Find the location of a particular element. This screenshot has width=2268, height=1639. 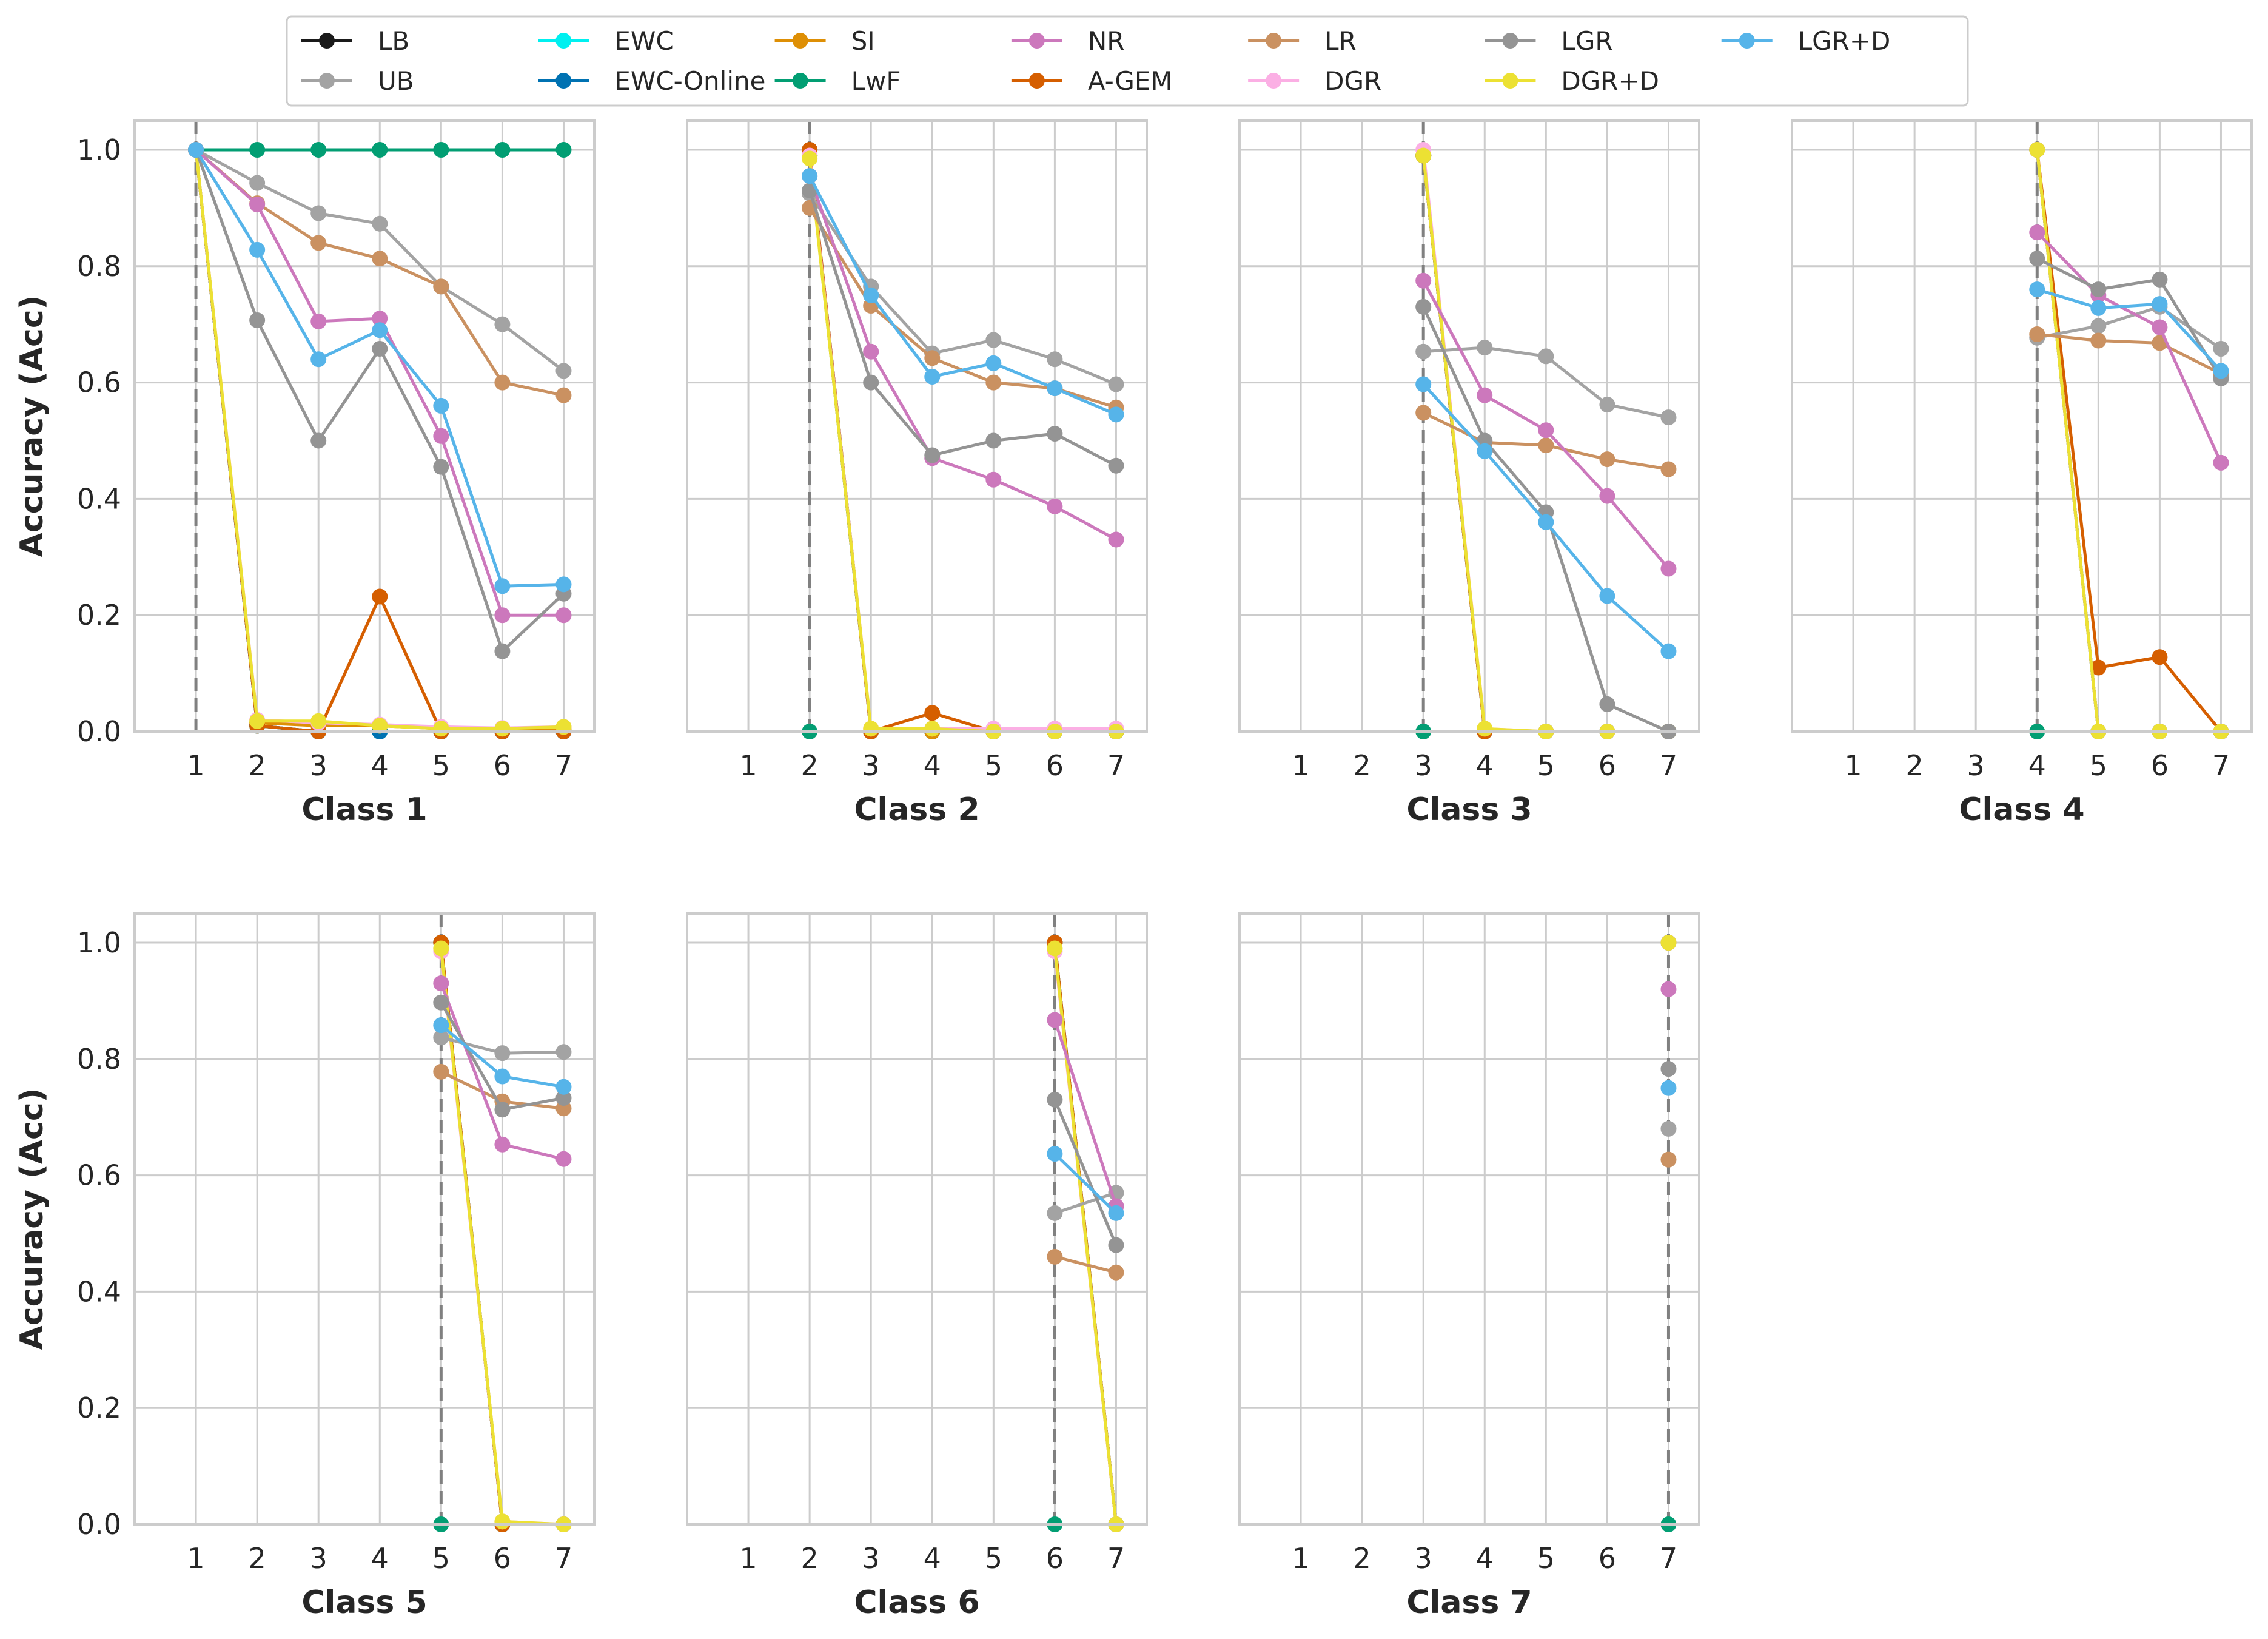

legend-label: DGR is located at coordinates (1353, 81).